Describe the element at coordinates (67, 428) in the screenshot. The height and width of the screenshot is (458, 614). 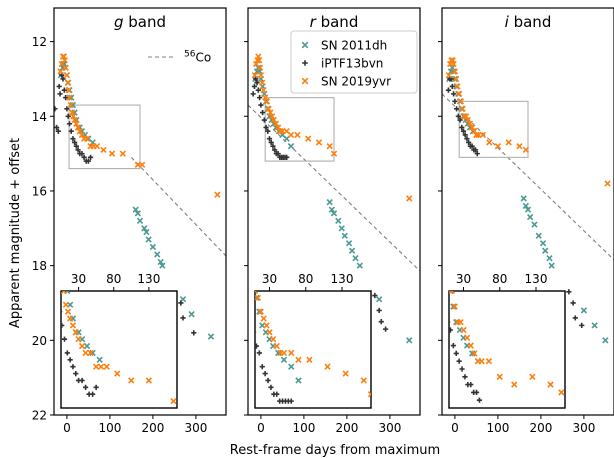
I see `x-tick-label-g-0: 0` at that location.